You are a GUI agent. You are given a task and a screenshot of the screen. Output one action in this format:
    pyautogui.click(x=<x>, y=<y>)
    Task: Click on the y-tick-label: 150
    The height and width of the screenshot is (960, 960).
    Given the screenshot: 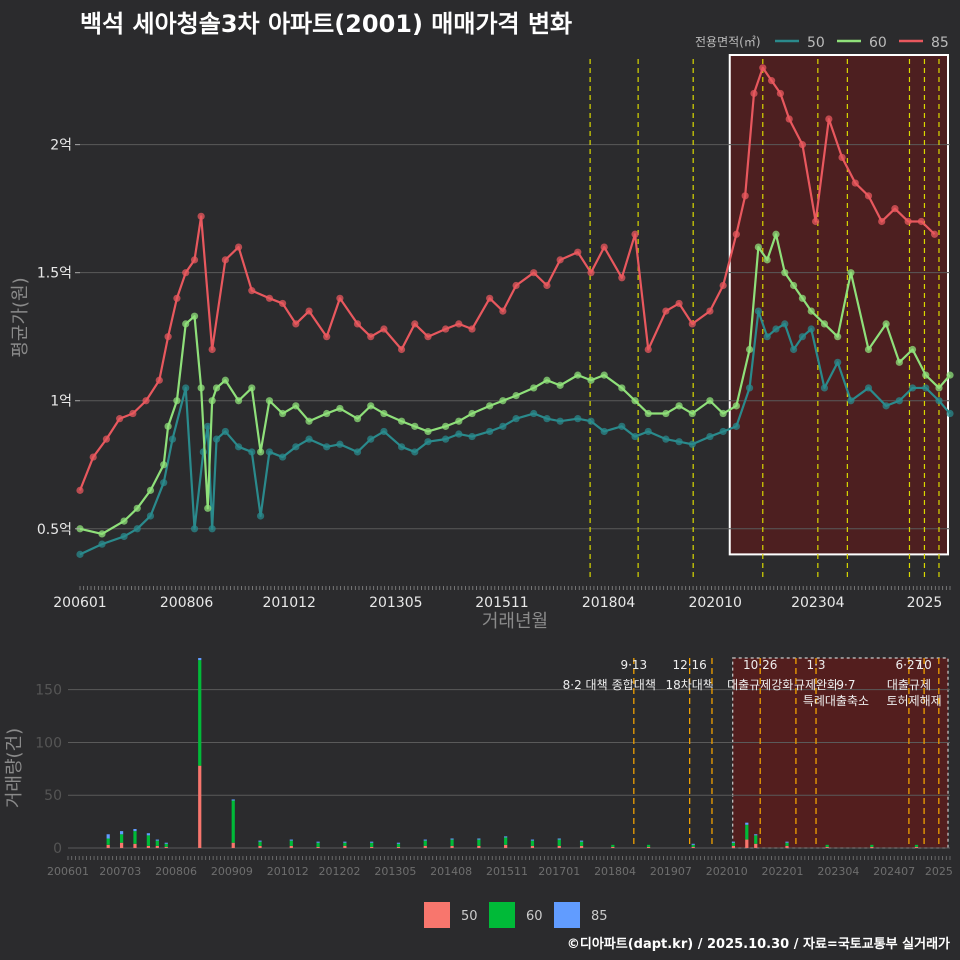 What is the action you would take?
    pyautogui.click(x=48, y=691)
    